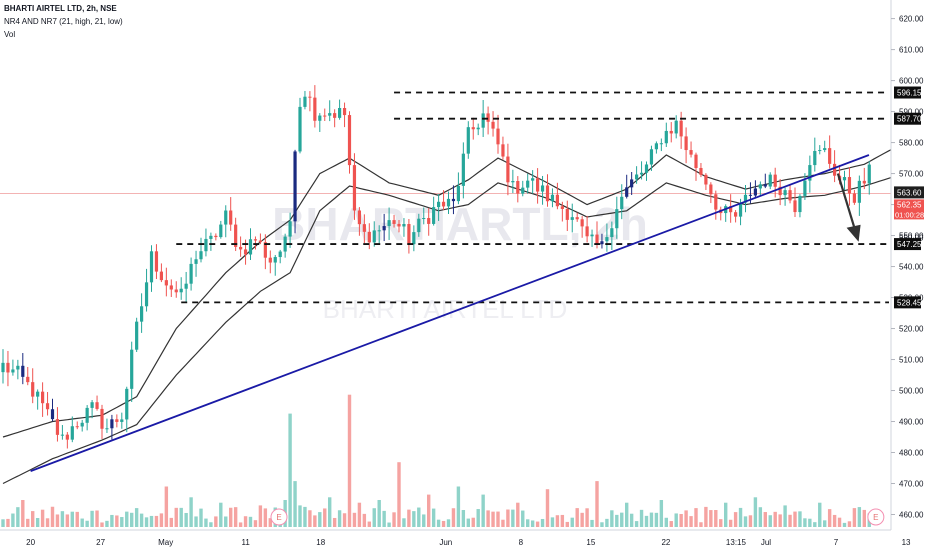  Describe the element at coordinates (909, 214) in the screenshot. I see `countdown-label: 01:00:28` at that location.